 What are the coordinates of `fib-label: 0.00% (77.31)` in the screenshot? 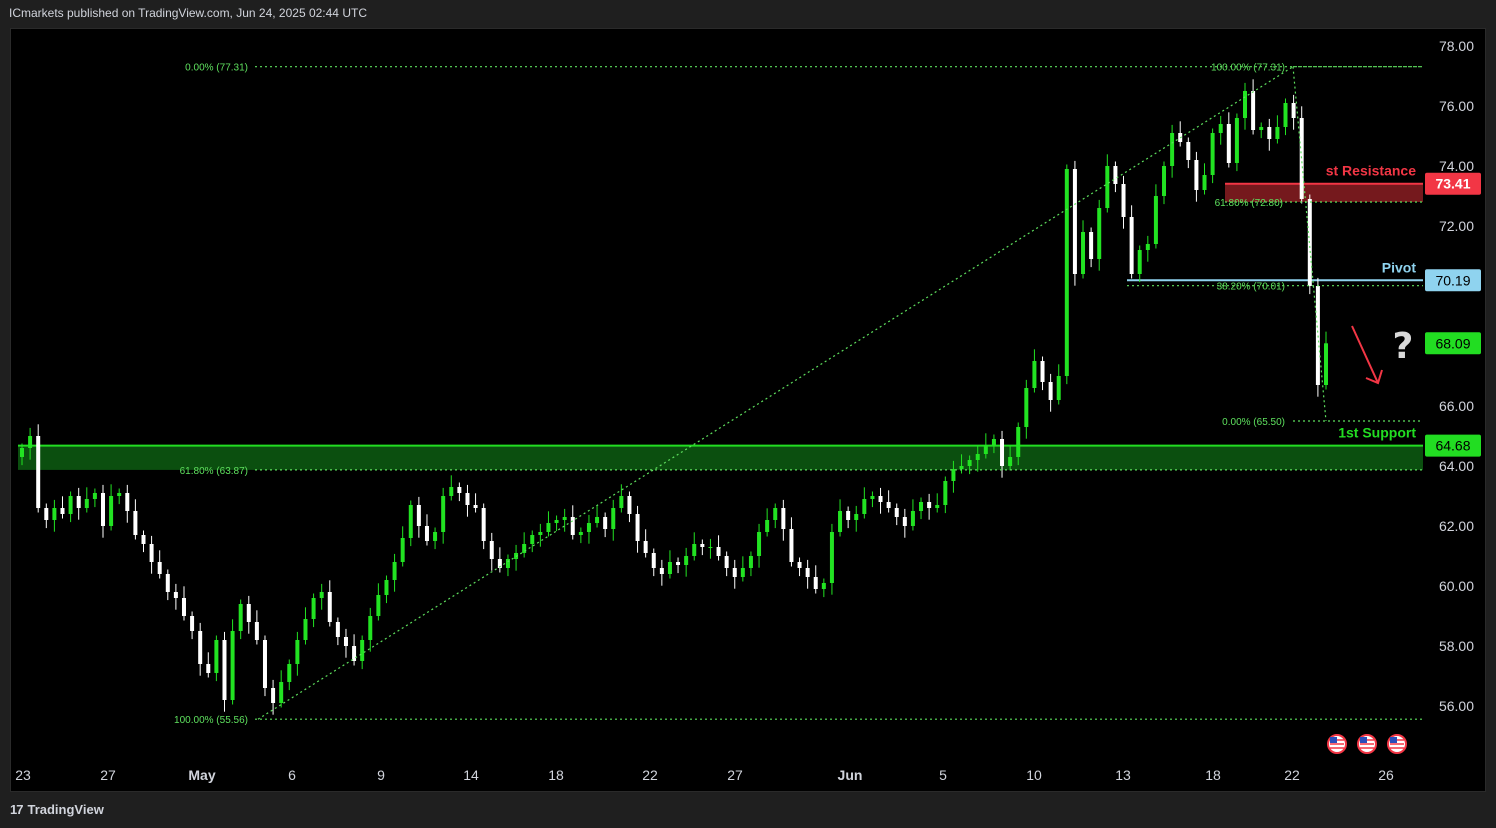 It's located at (216, 68).